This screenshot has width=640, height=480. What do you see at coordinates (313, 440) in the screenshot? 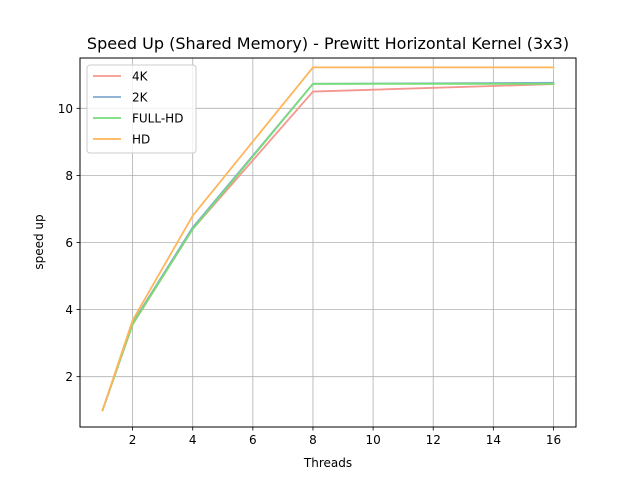
I see `x-tick-label: 8` at bounding box center [313, 440].